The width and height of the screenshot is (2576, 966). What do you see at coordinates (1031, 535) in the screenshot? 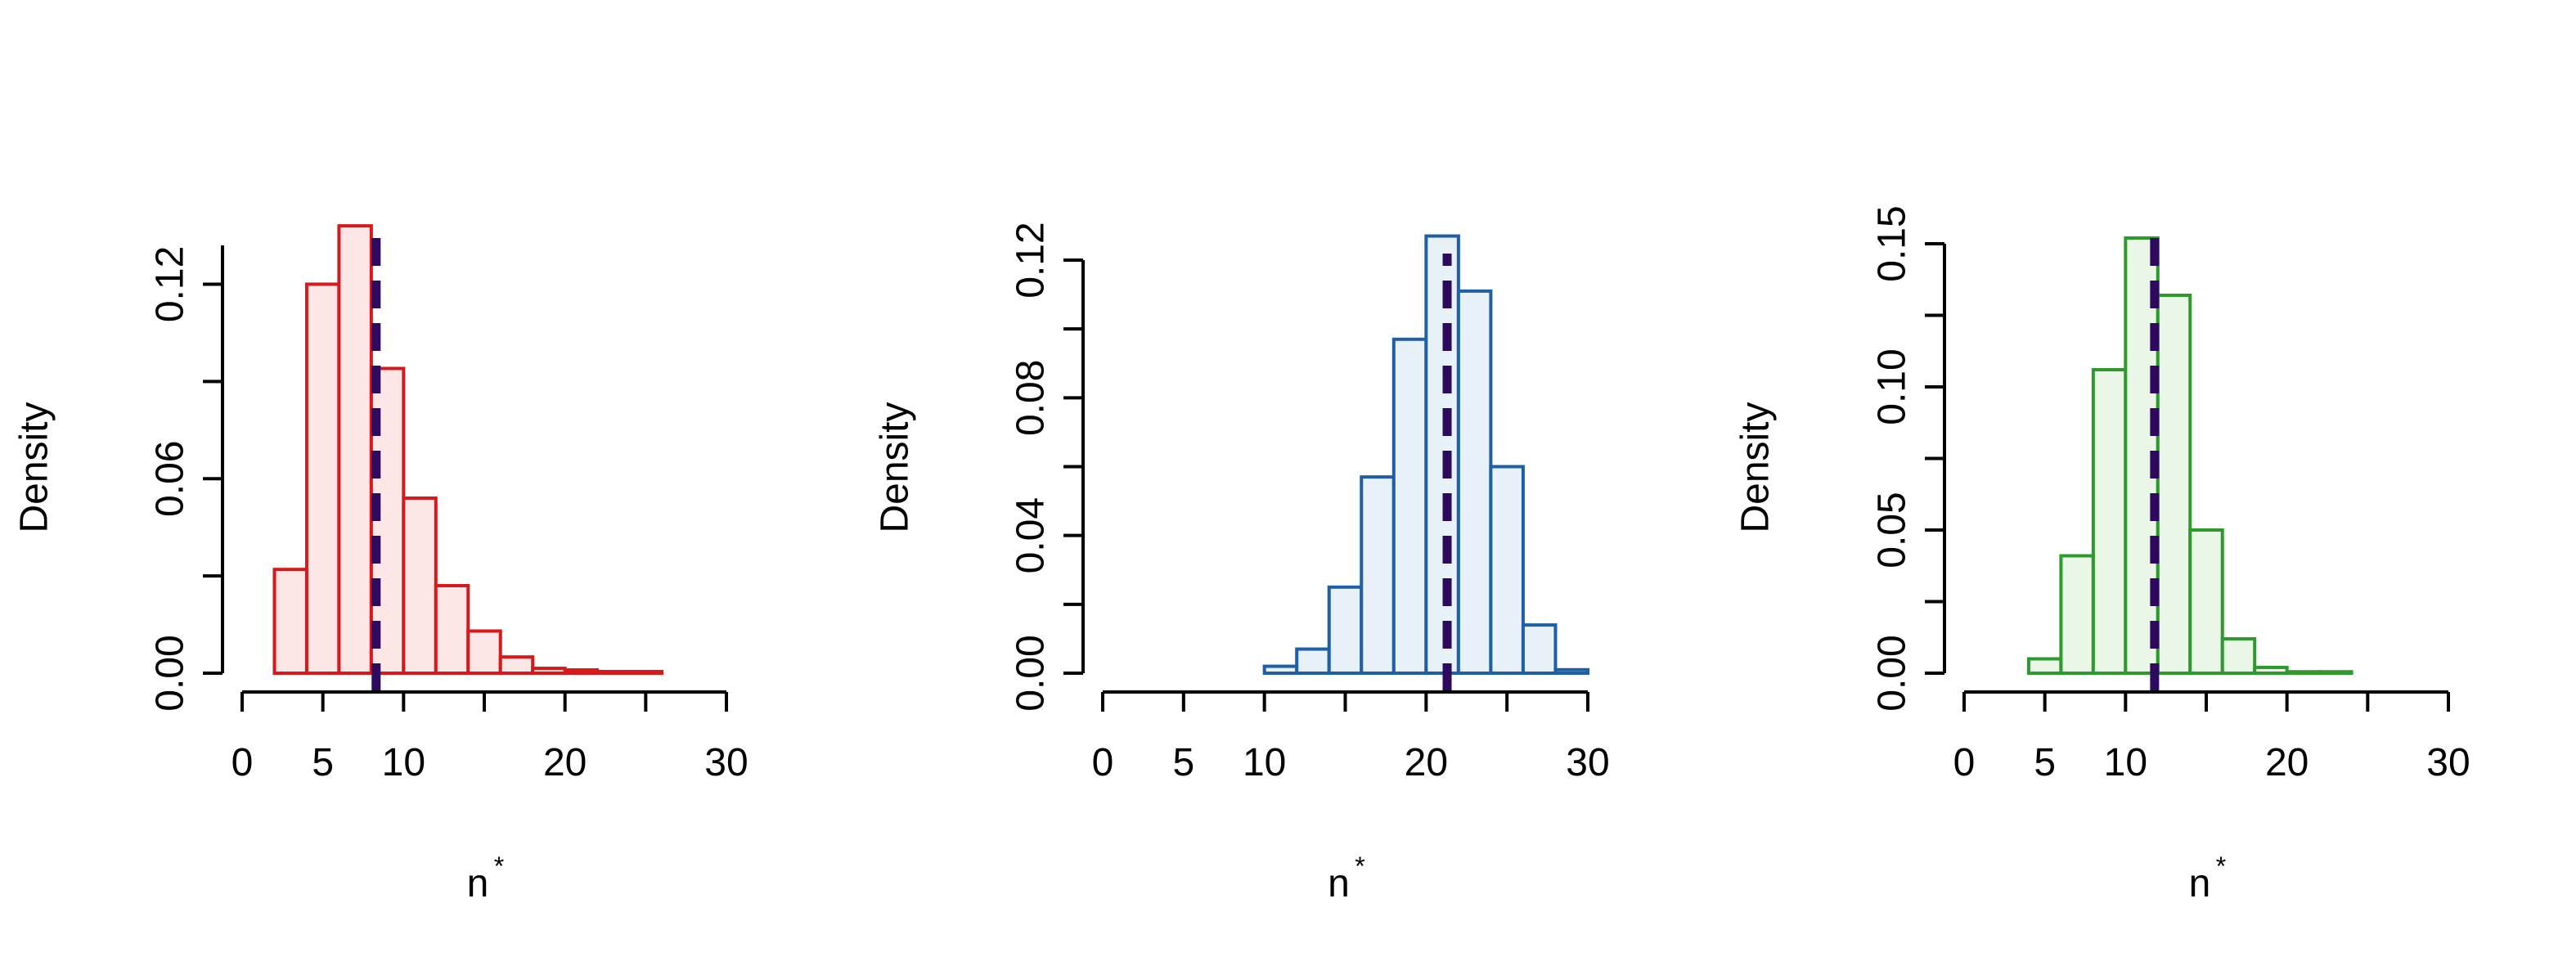
I see `y-tick-label: 0.04` at bounding box center [1031, 535].